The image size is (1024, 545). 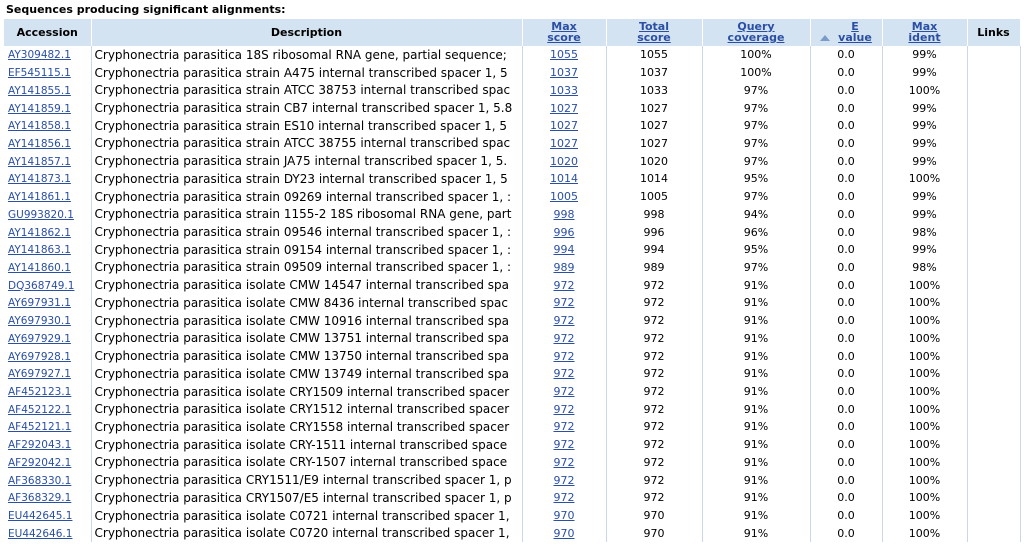 I want to click on max-score-link: 1014, so click(x=564, y=179).